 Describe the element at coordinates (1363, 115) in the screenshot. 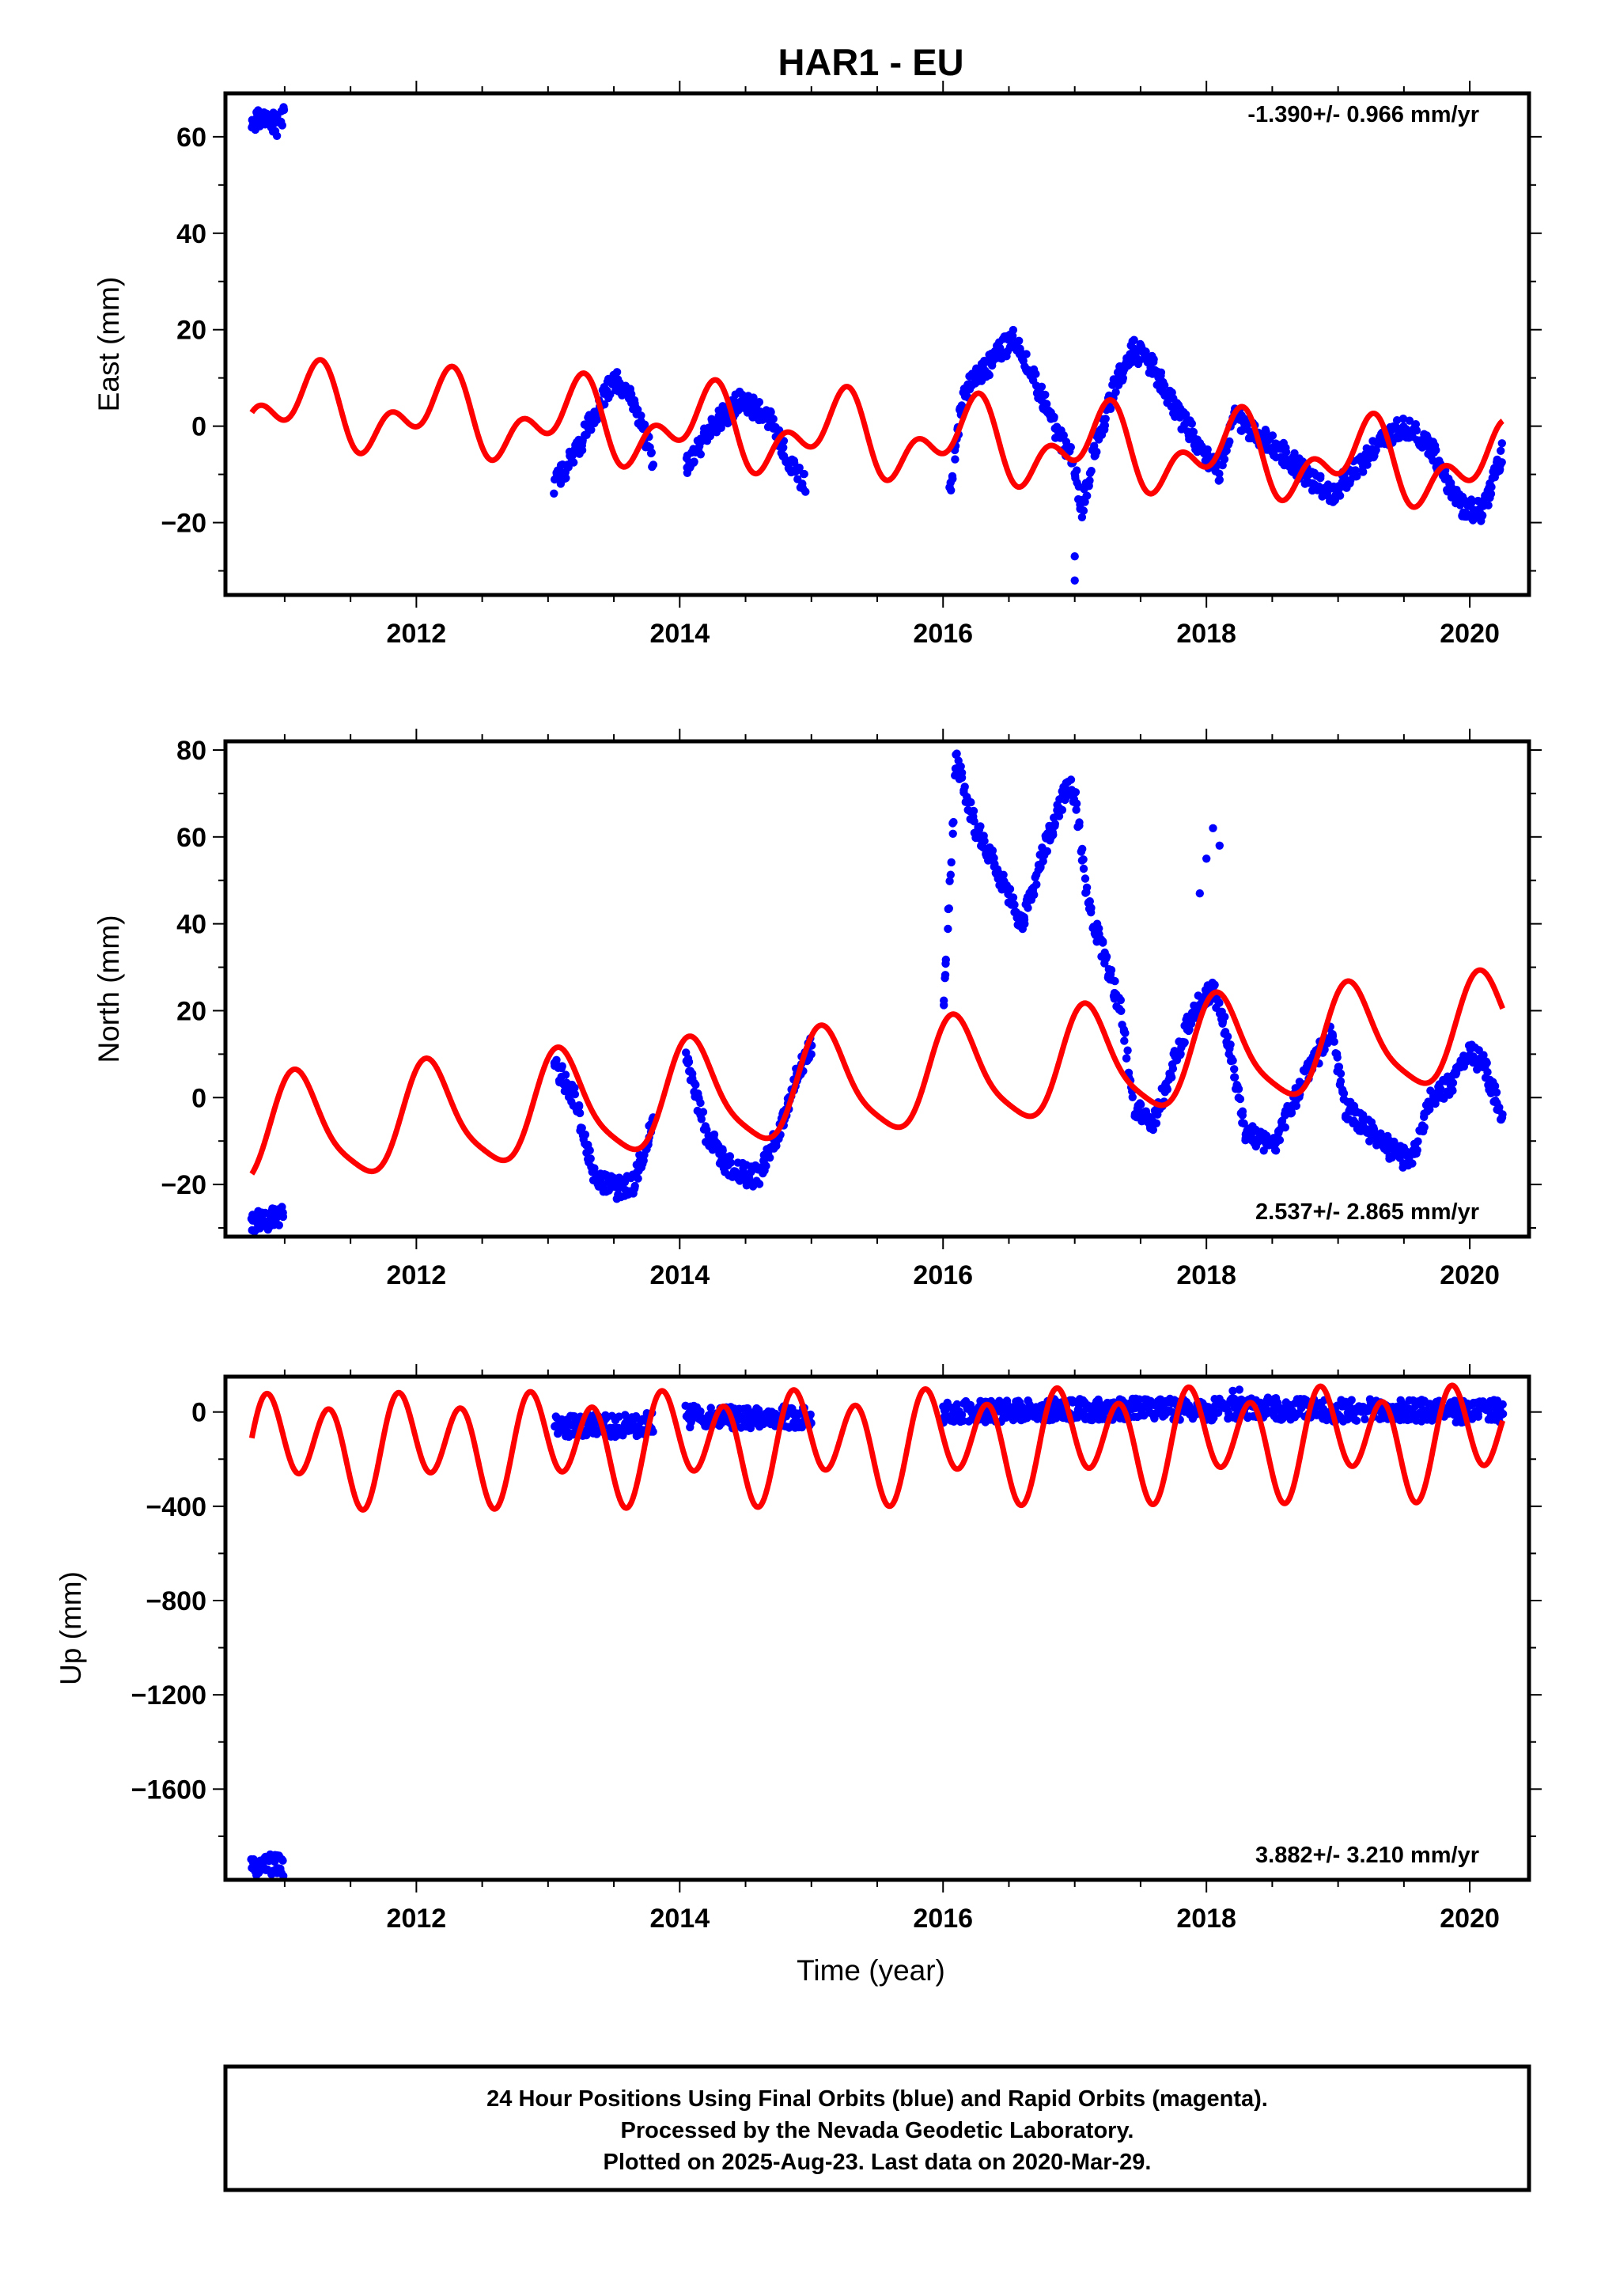

I see `rate-annotation: -1.390+/- 0.966 mm/yr` at that location.